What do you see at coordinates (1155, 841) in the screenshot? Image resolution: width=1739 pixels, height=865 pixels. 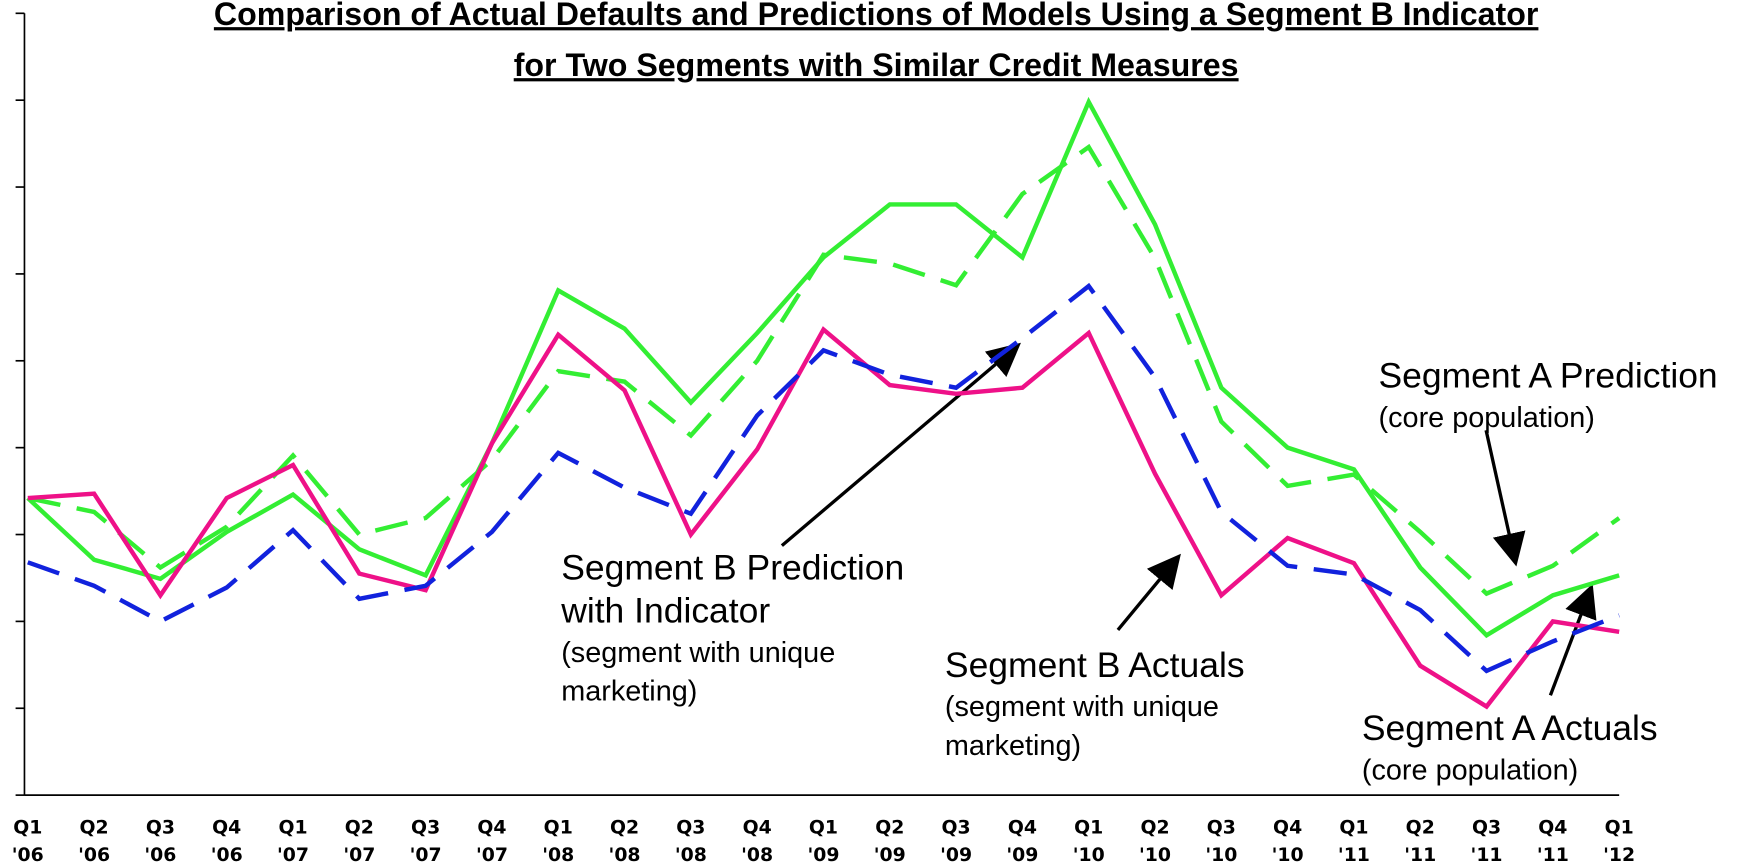 I see `x-tick-label: Q2'10` at bounding box center [1155, 841].